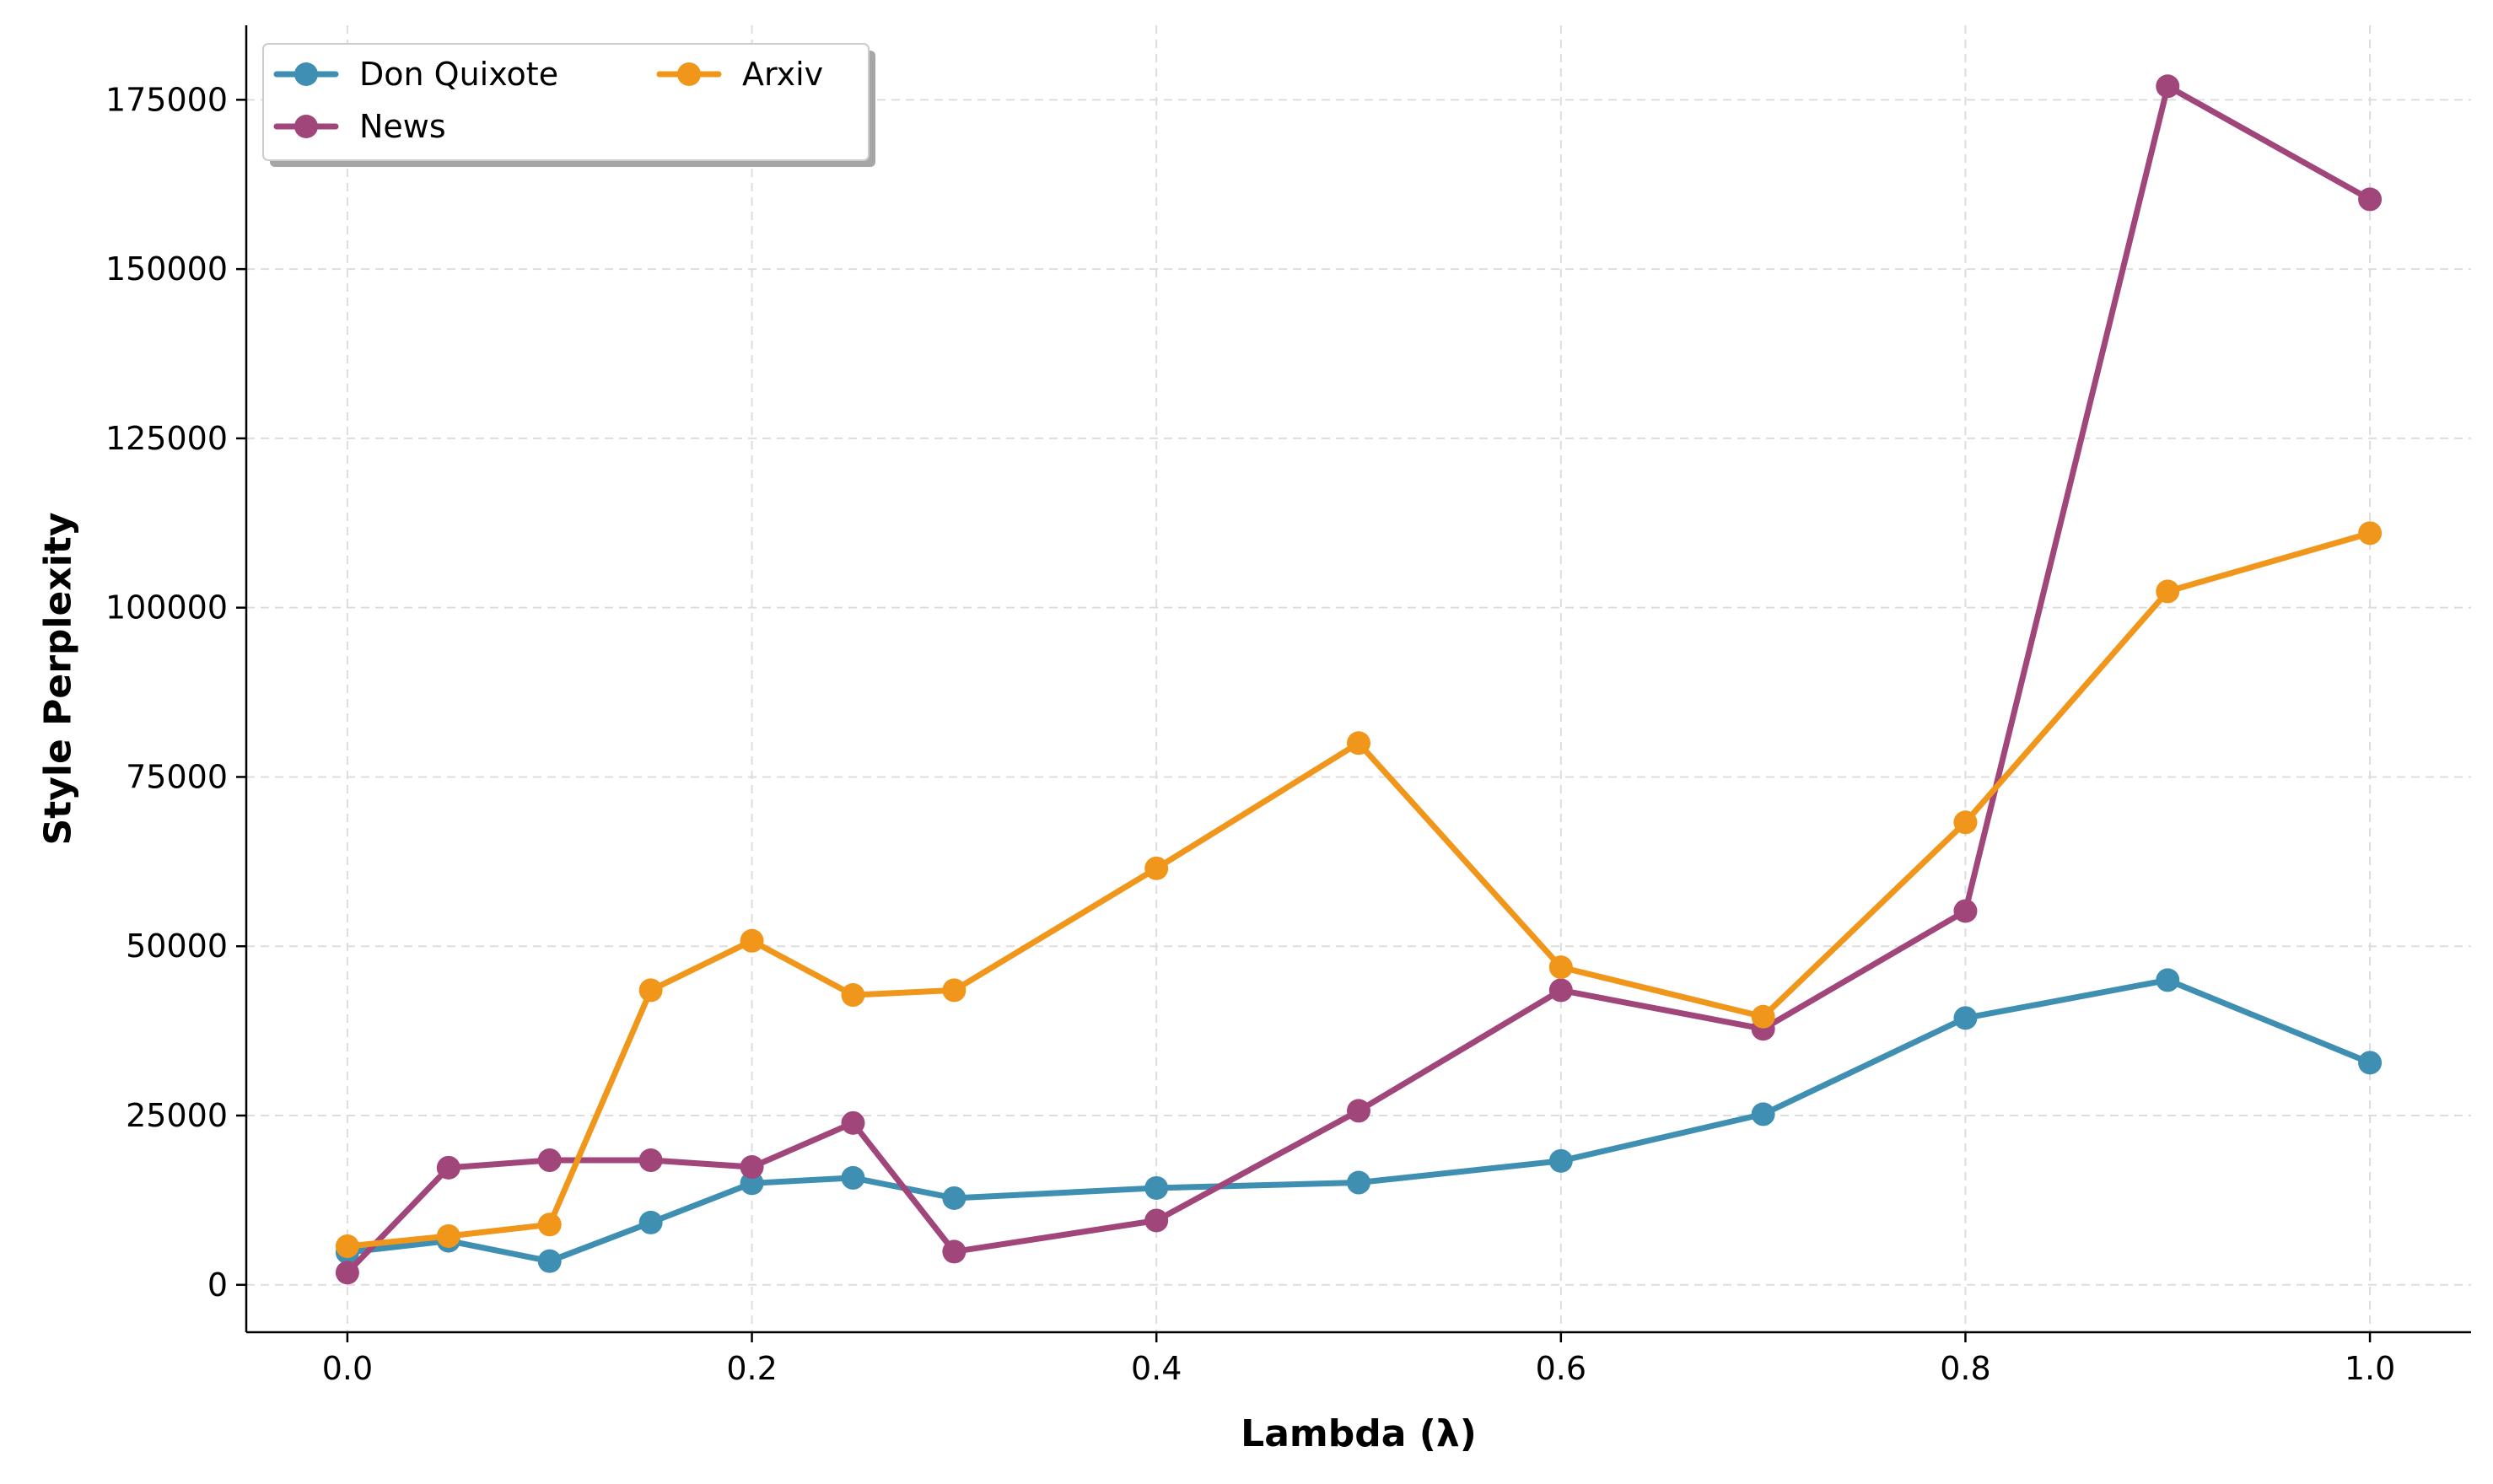 This screenshot has height=1484, width=2493. I want to click on legend-item: News, so click(359, 126).